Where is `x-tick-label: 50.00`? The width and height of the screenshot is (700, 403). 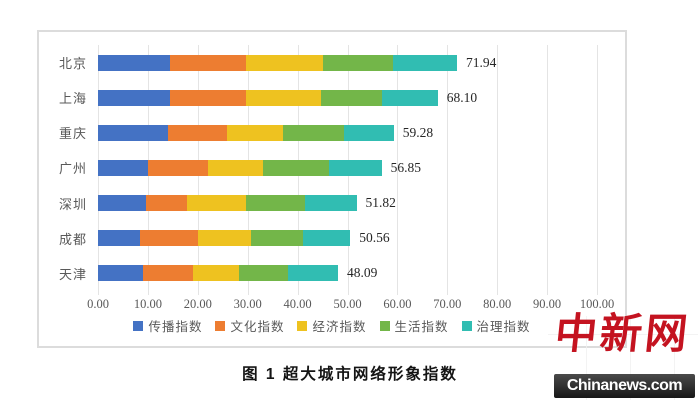 x-tick-label: 50.00 is located at coordinates (347, 304).